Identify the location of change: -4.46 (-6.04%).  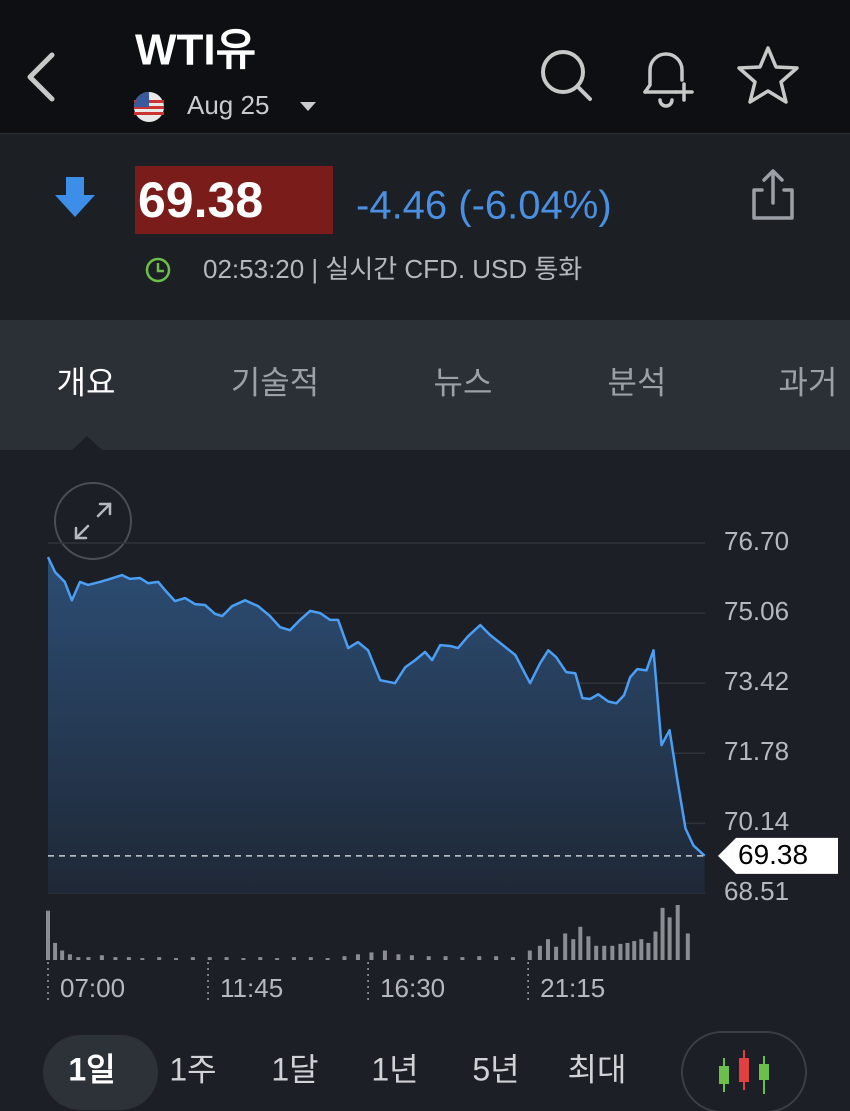
(484, 206).